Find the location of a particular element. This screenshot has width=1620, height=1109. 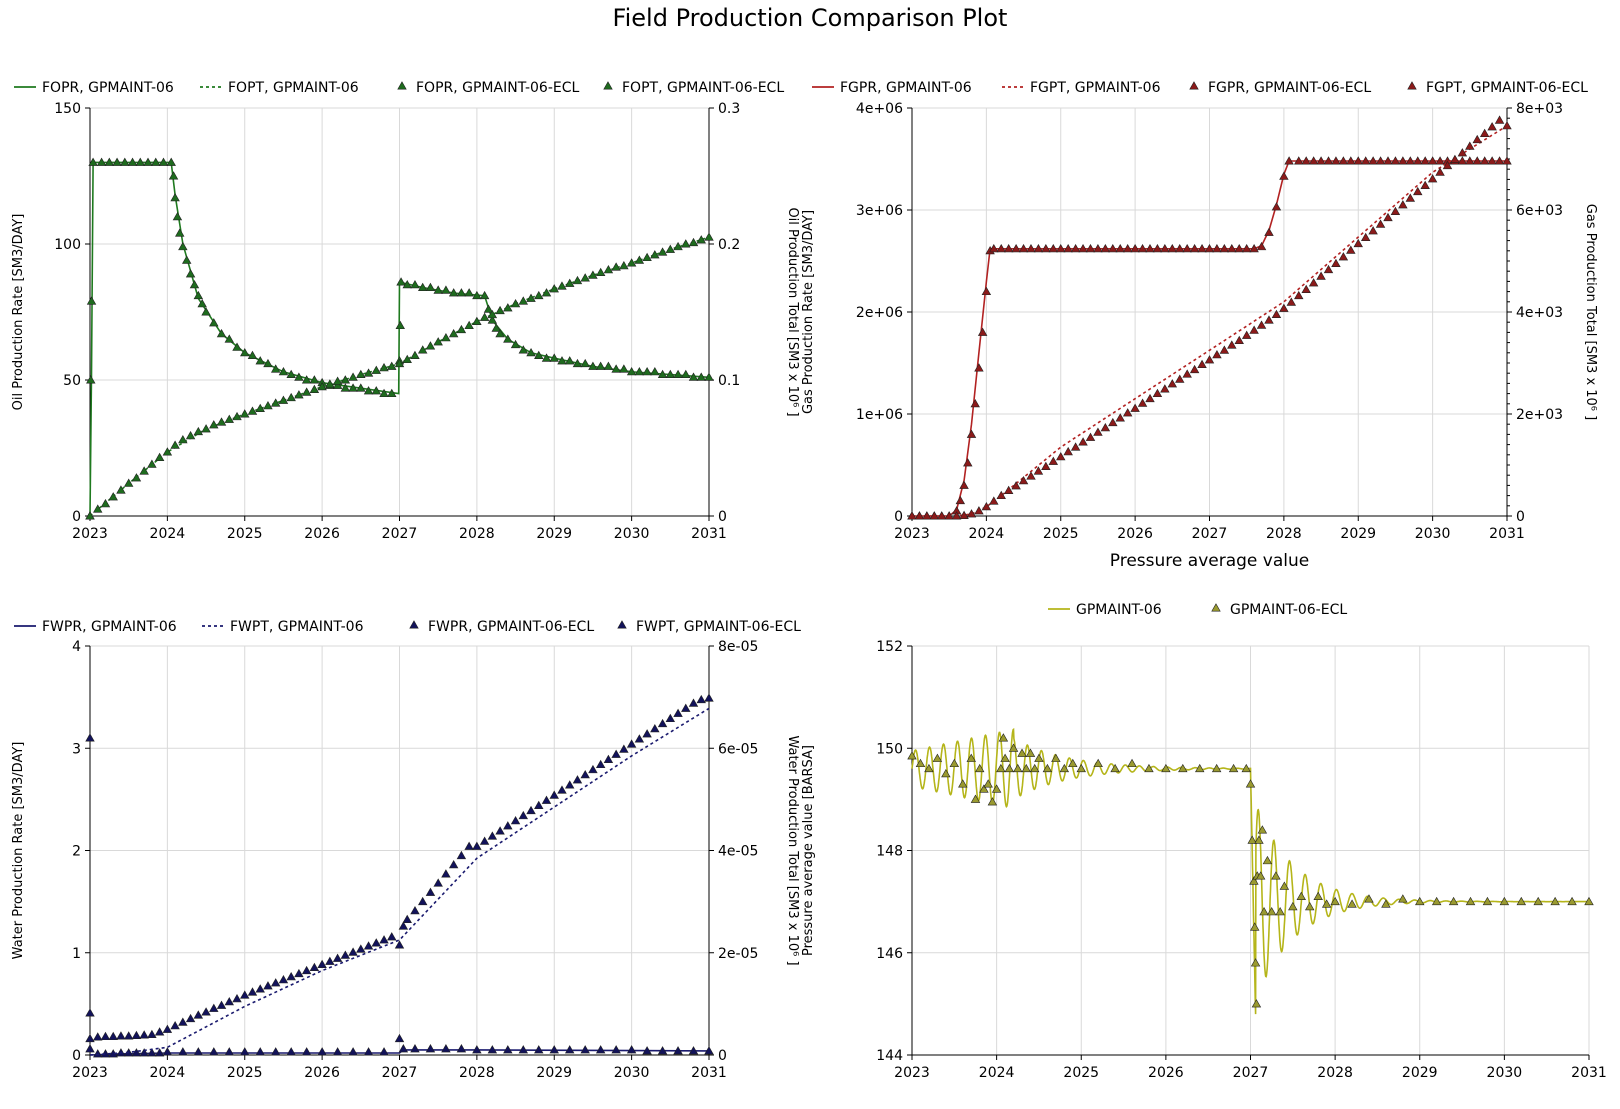

series-markers is located at coordinates (1209, 317).